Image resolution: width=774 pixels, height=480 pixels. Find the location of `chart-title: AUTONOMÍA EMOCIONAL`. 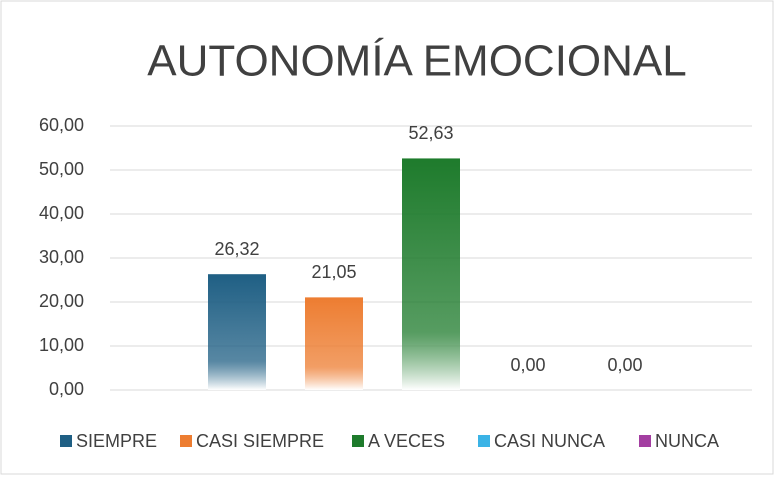

chart-title: AUTONOMÍA EMOCIONAL is located at coordinates (417, 61).